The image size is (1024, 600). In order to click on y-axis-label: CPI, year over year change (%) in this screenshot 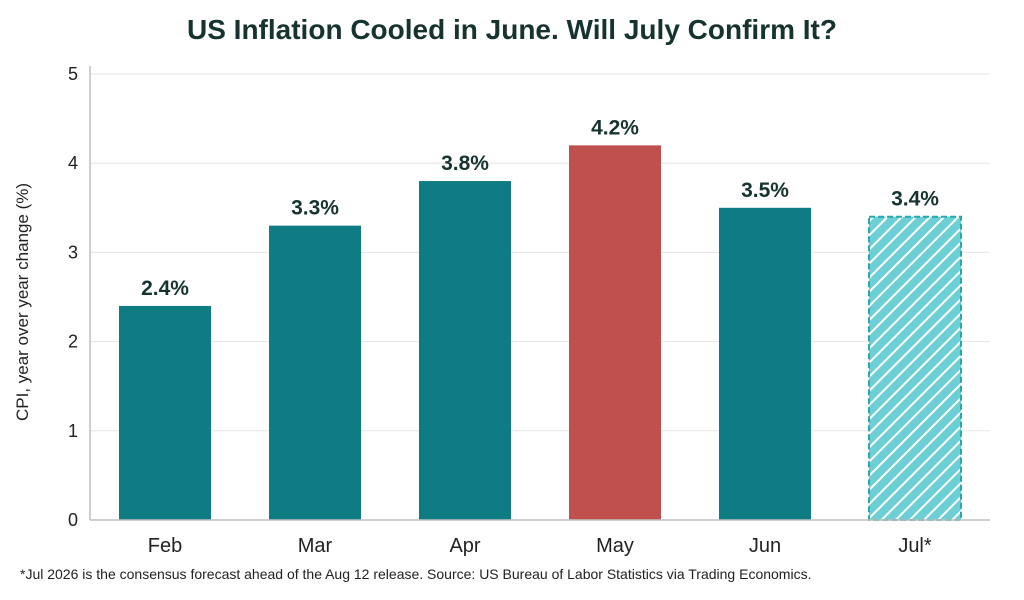, I will do `click(22, 302)`.